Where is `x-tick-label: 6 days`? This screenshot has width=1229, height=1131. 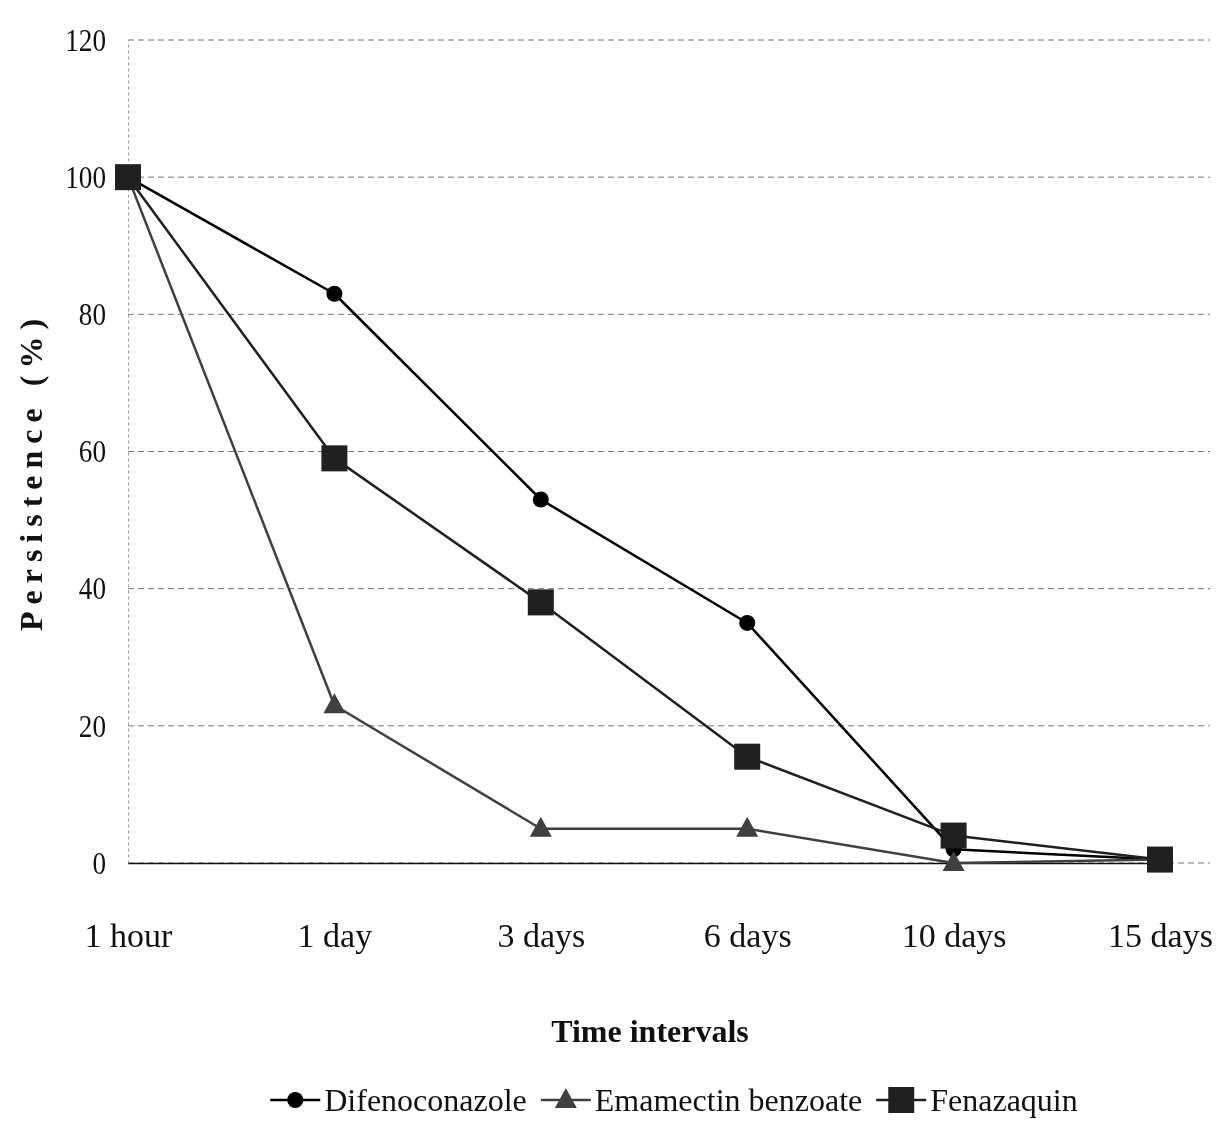
x-tick-label: 6 days is located at coordinates (747, 936).